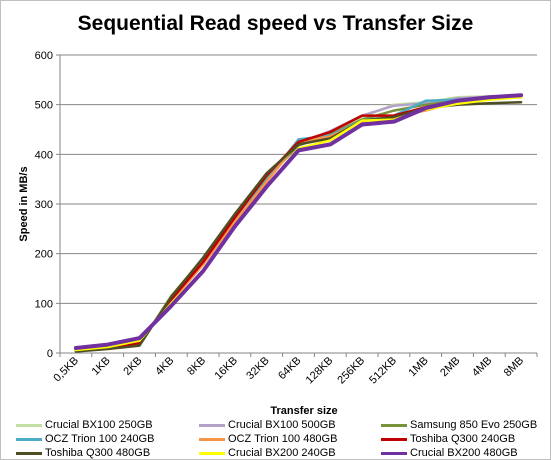 The image size is (551, 460). I want to click on legend-item: Toshiba Q300 480GB, so click(83, 453).